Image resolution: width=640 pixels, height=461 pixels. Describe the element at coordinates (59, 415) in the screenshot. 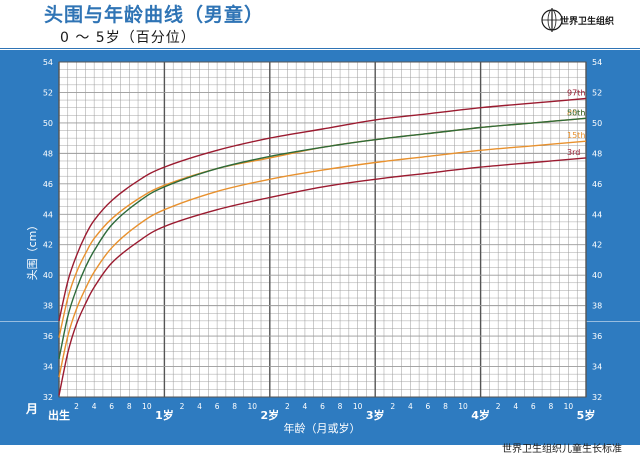

I see `x-tick-label-year: 出生` at that location.